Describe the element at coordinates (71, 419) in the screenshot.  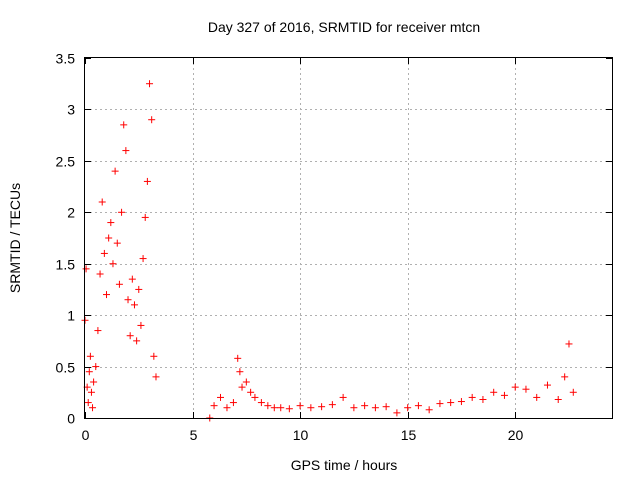
I see `y-tick-label: 0` at that location.